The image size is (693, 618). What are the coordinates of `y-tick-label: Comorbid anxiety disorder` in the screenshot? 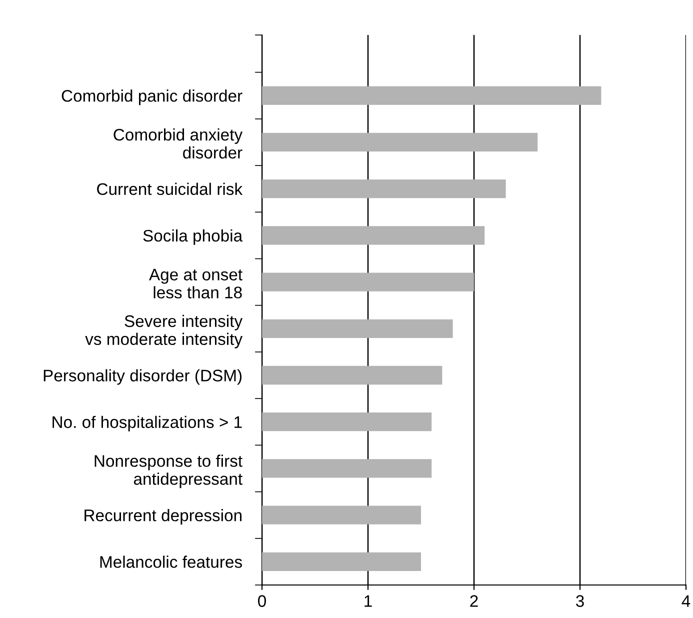 It's located at (178, 143).